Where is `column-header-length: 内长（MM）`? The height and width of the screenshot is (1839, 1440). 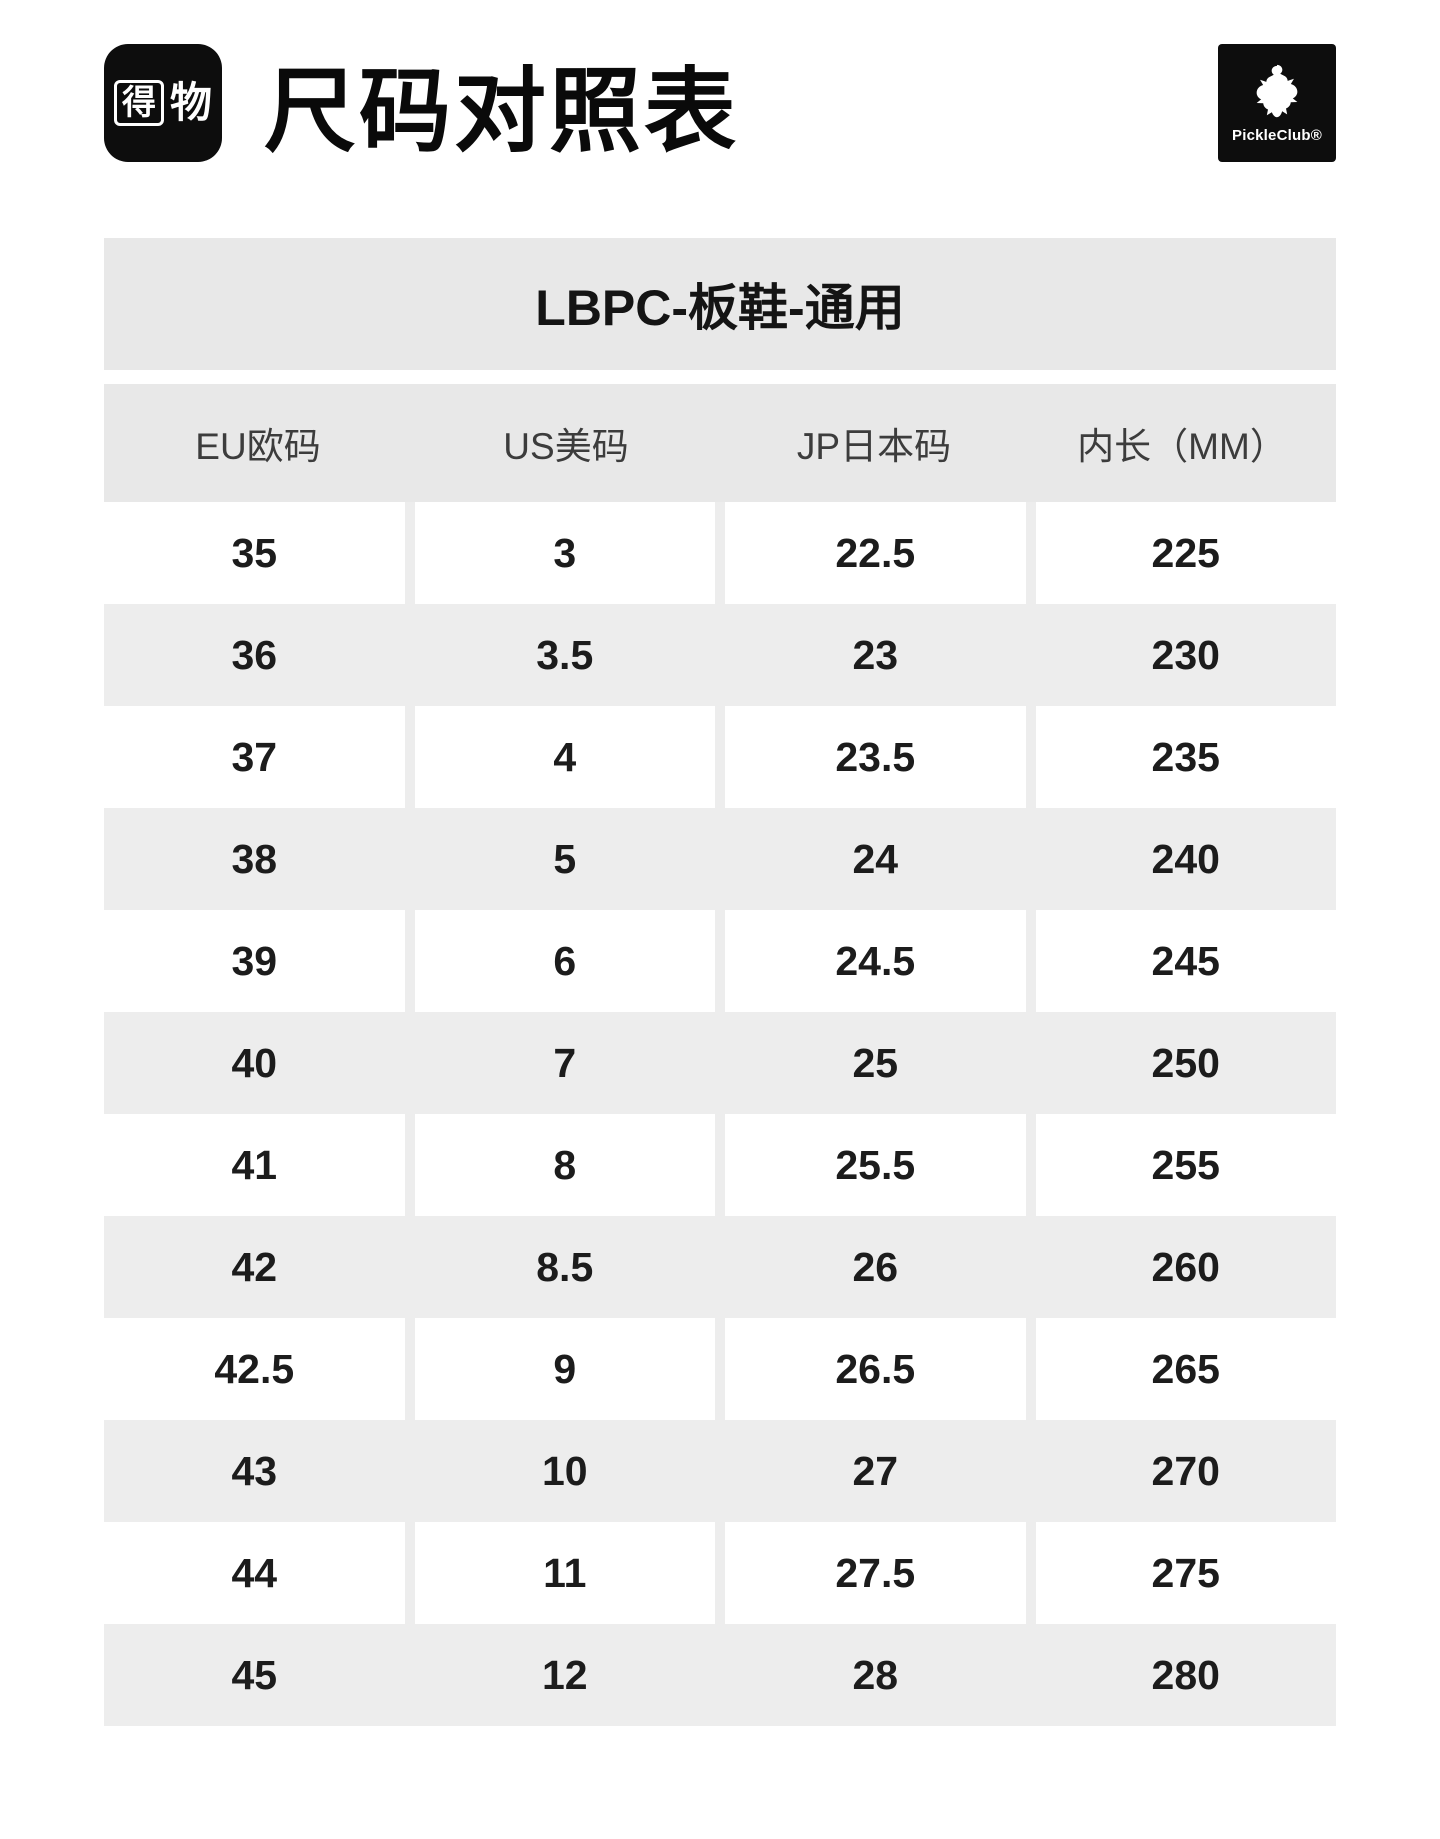 column-header-length: 内长（MM） is located at coordinates (1182, 446).